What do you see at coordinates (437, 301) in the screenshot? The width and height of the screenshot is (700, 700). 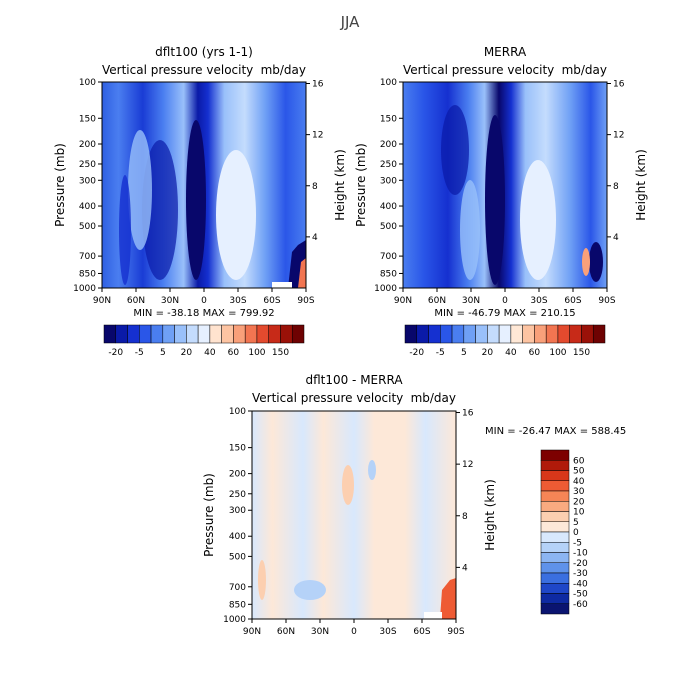 I see `x-tick-label: 60N` at bounding box center [437, 301].